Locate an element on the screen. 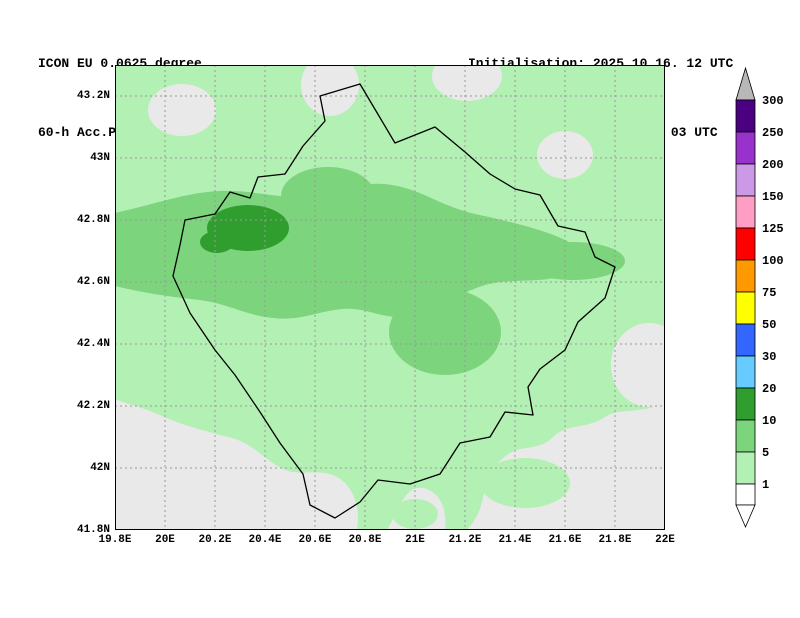 This screenshot has height=618, width=800. x-tick-label: 20.2E is located at coordinates (215, 540).